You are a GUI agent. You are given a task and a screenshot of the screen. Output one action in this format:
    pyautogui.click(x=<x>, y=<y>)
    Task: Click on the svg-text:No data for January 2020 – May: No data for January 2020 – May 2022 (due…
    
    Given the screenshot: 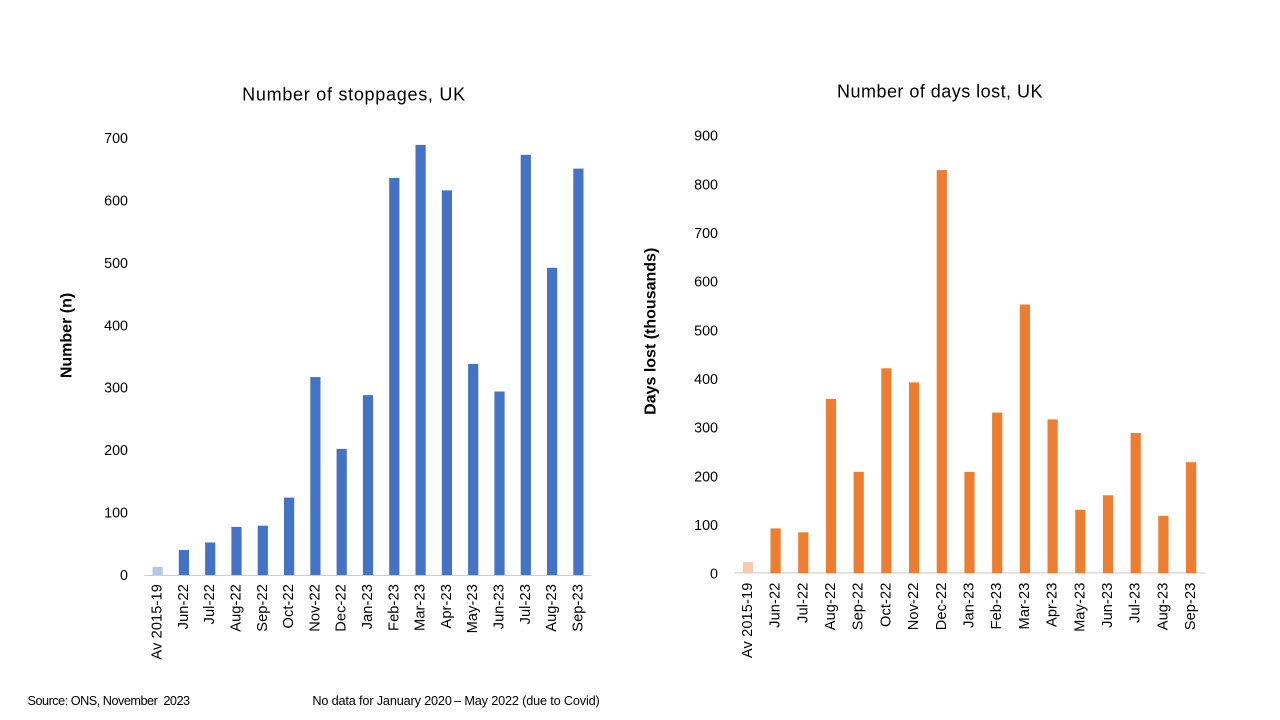 What is the action you would take?
    pyautogui.click(x=455, y=701)
    